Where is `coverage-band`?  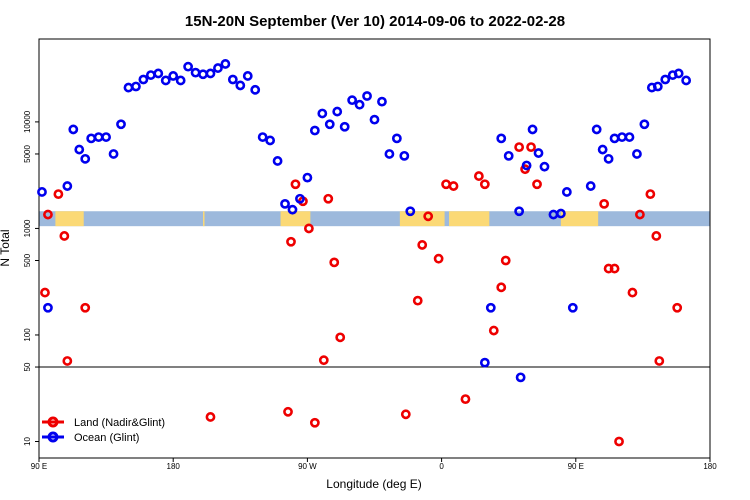
coverage-band is located at coordinates (374, 219).